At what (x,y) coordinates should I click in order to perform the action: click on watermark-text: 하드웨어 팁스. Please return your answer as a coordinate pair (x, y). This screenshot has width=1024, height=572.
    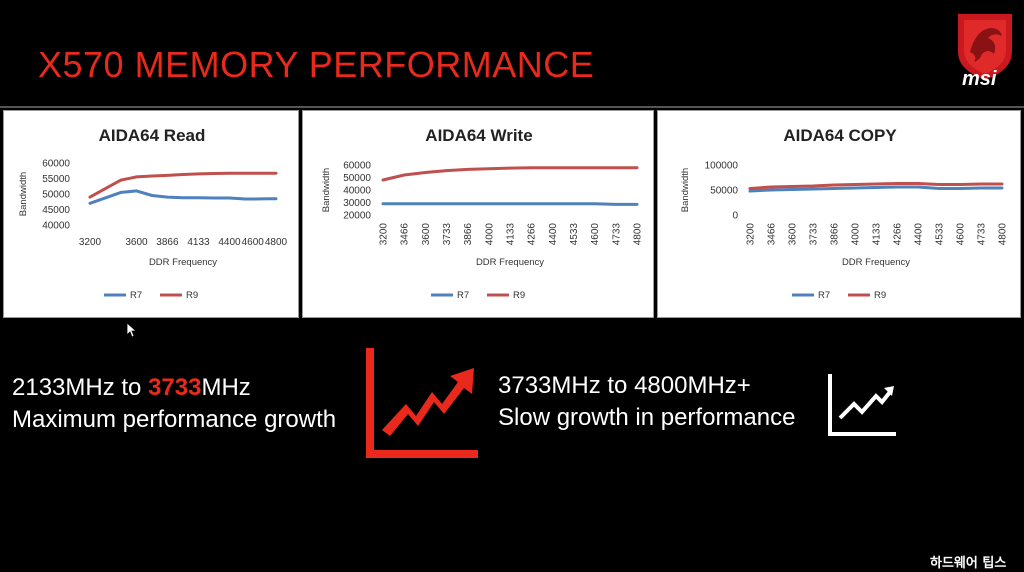
    Looking at the image, I should click on (968, 563).